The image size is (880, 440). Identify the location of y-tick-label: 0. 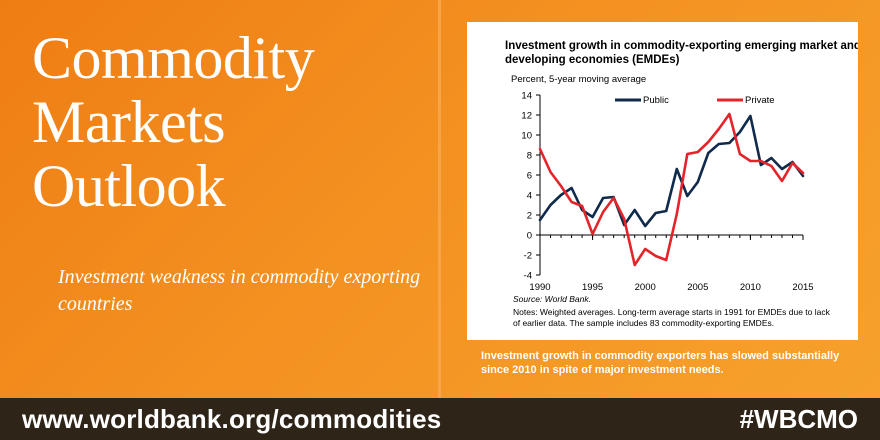
(529, 236).